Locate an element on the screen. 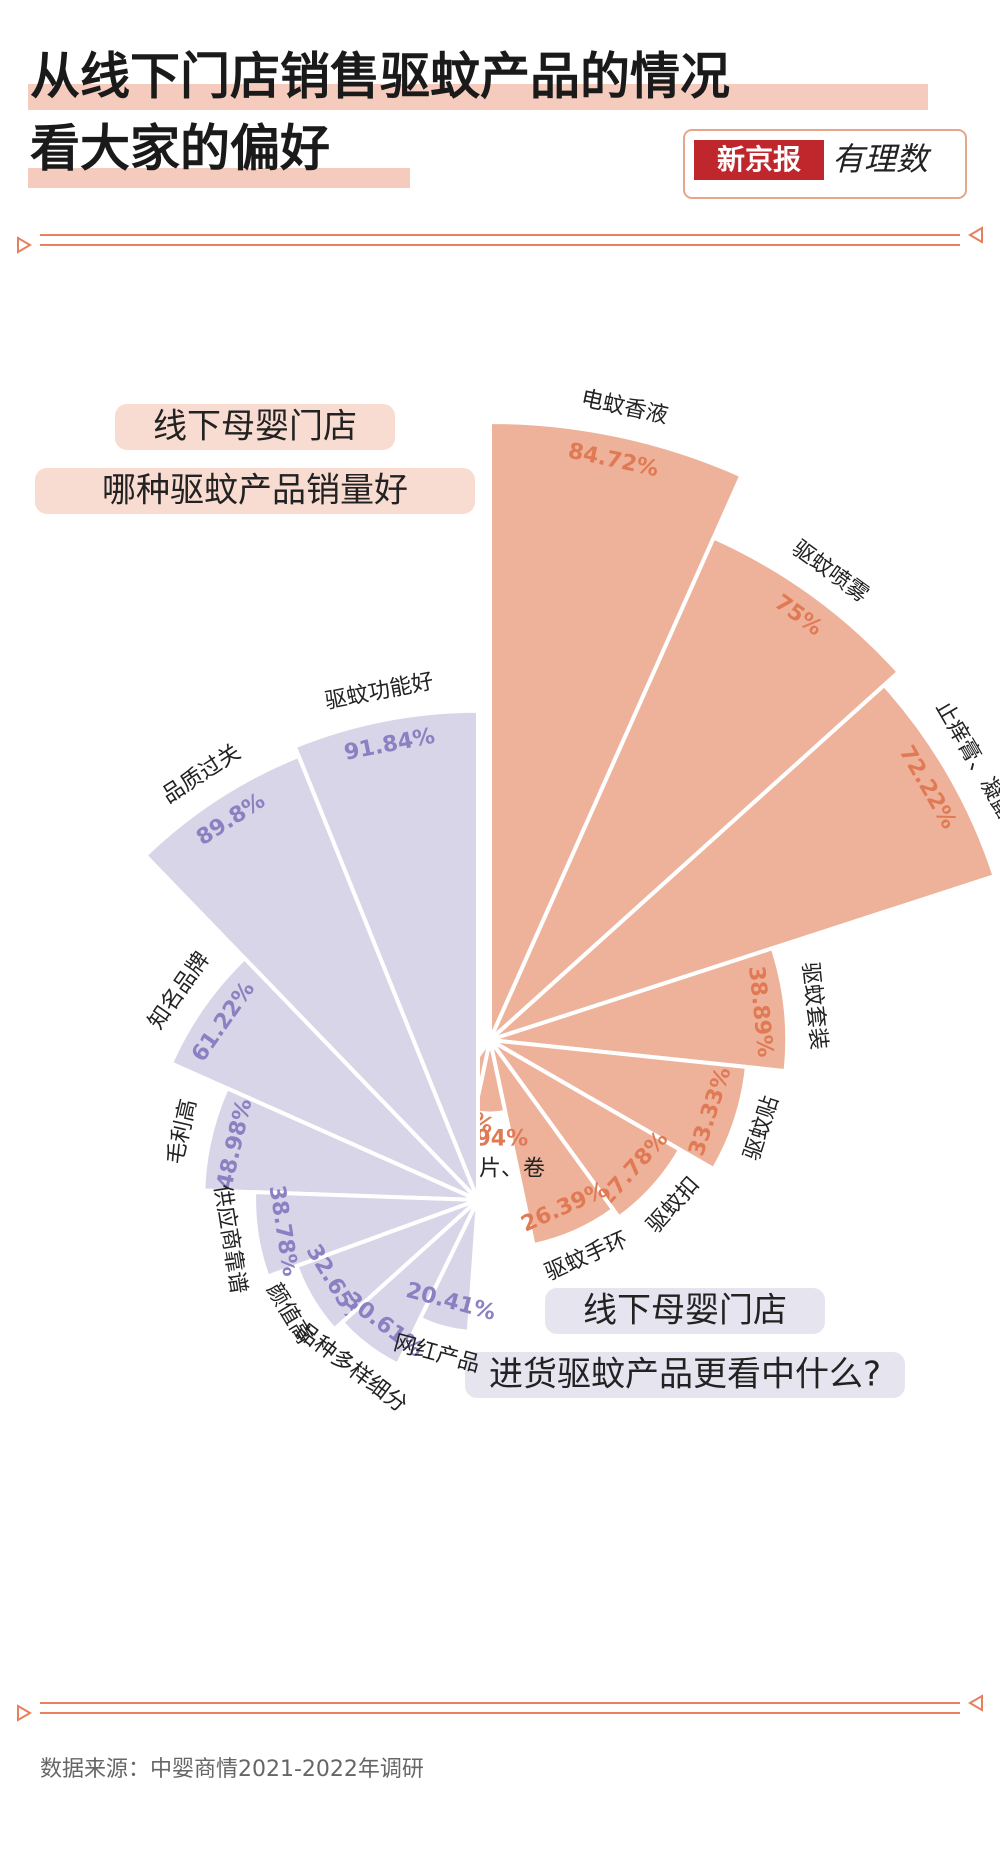 The image size is (1000, 1852). logo: 新京报 有理数 is located at coordinates (825, 164).